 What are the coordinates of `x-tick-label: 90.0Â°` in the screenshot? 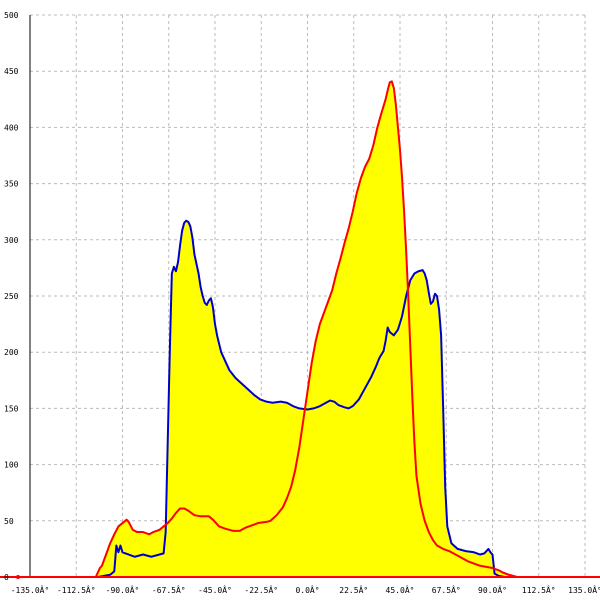 It's located at (492, 589).